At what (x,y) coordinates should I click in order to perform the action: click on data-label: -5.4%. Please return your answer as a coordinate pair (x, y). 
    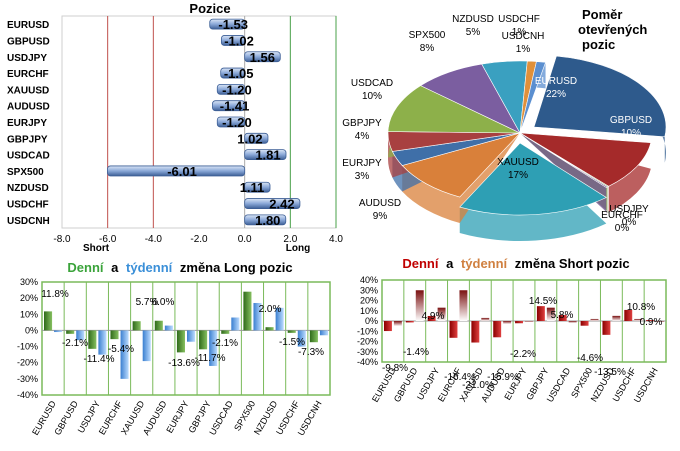
    Looking at the image, I should click on (121, 349).